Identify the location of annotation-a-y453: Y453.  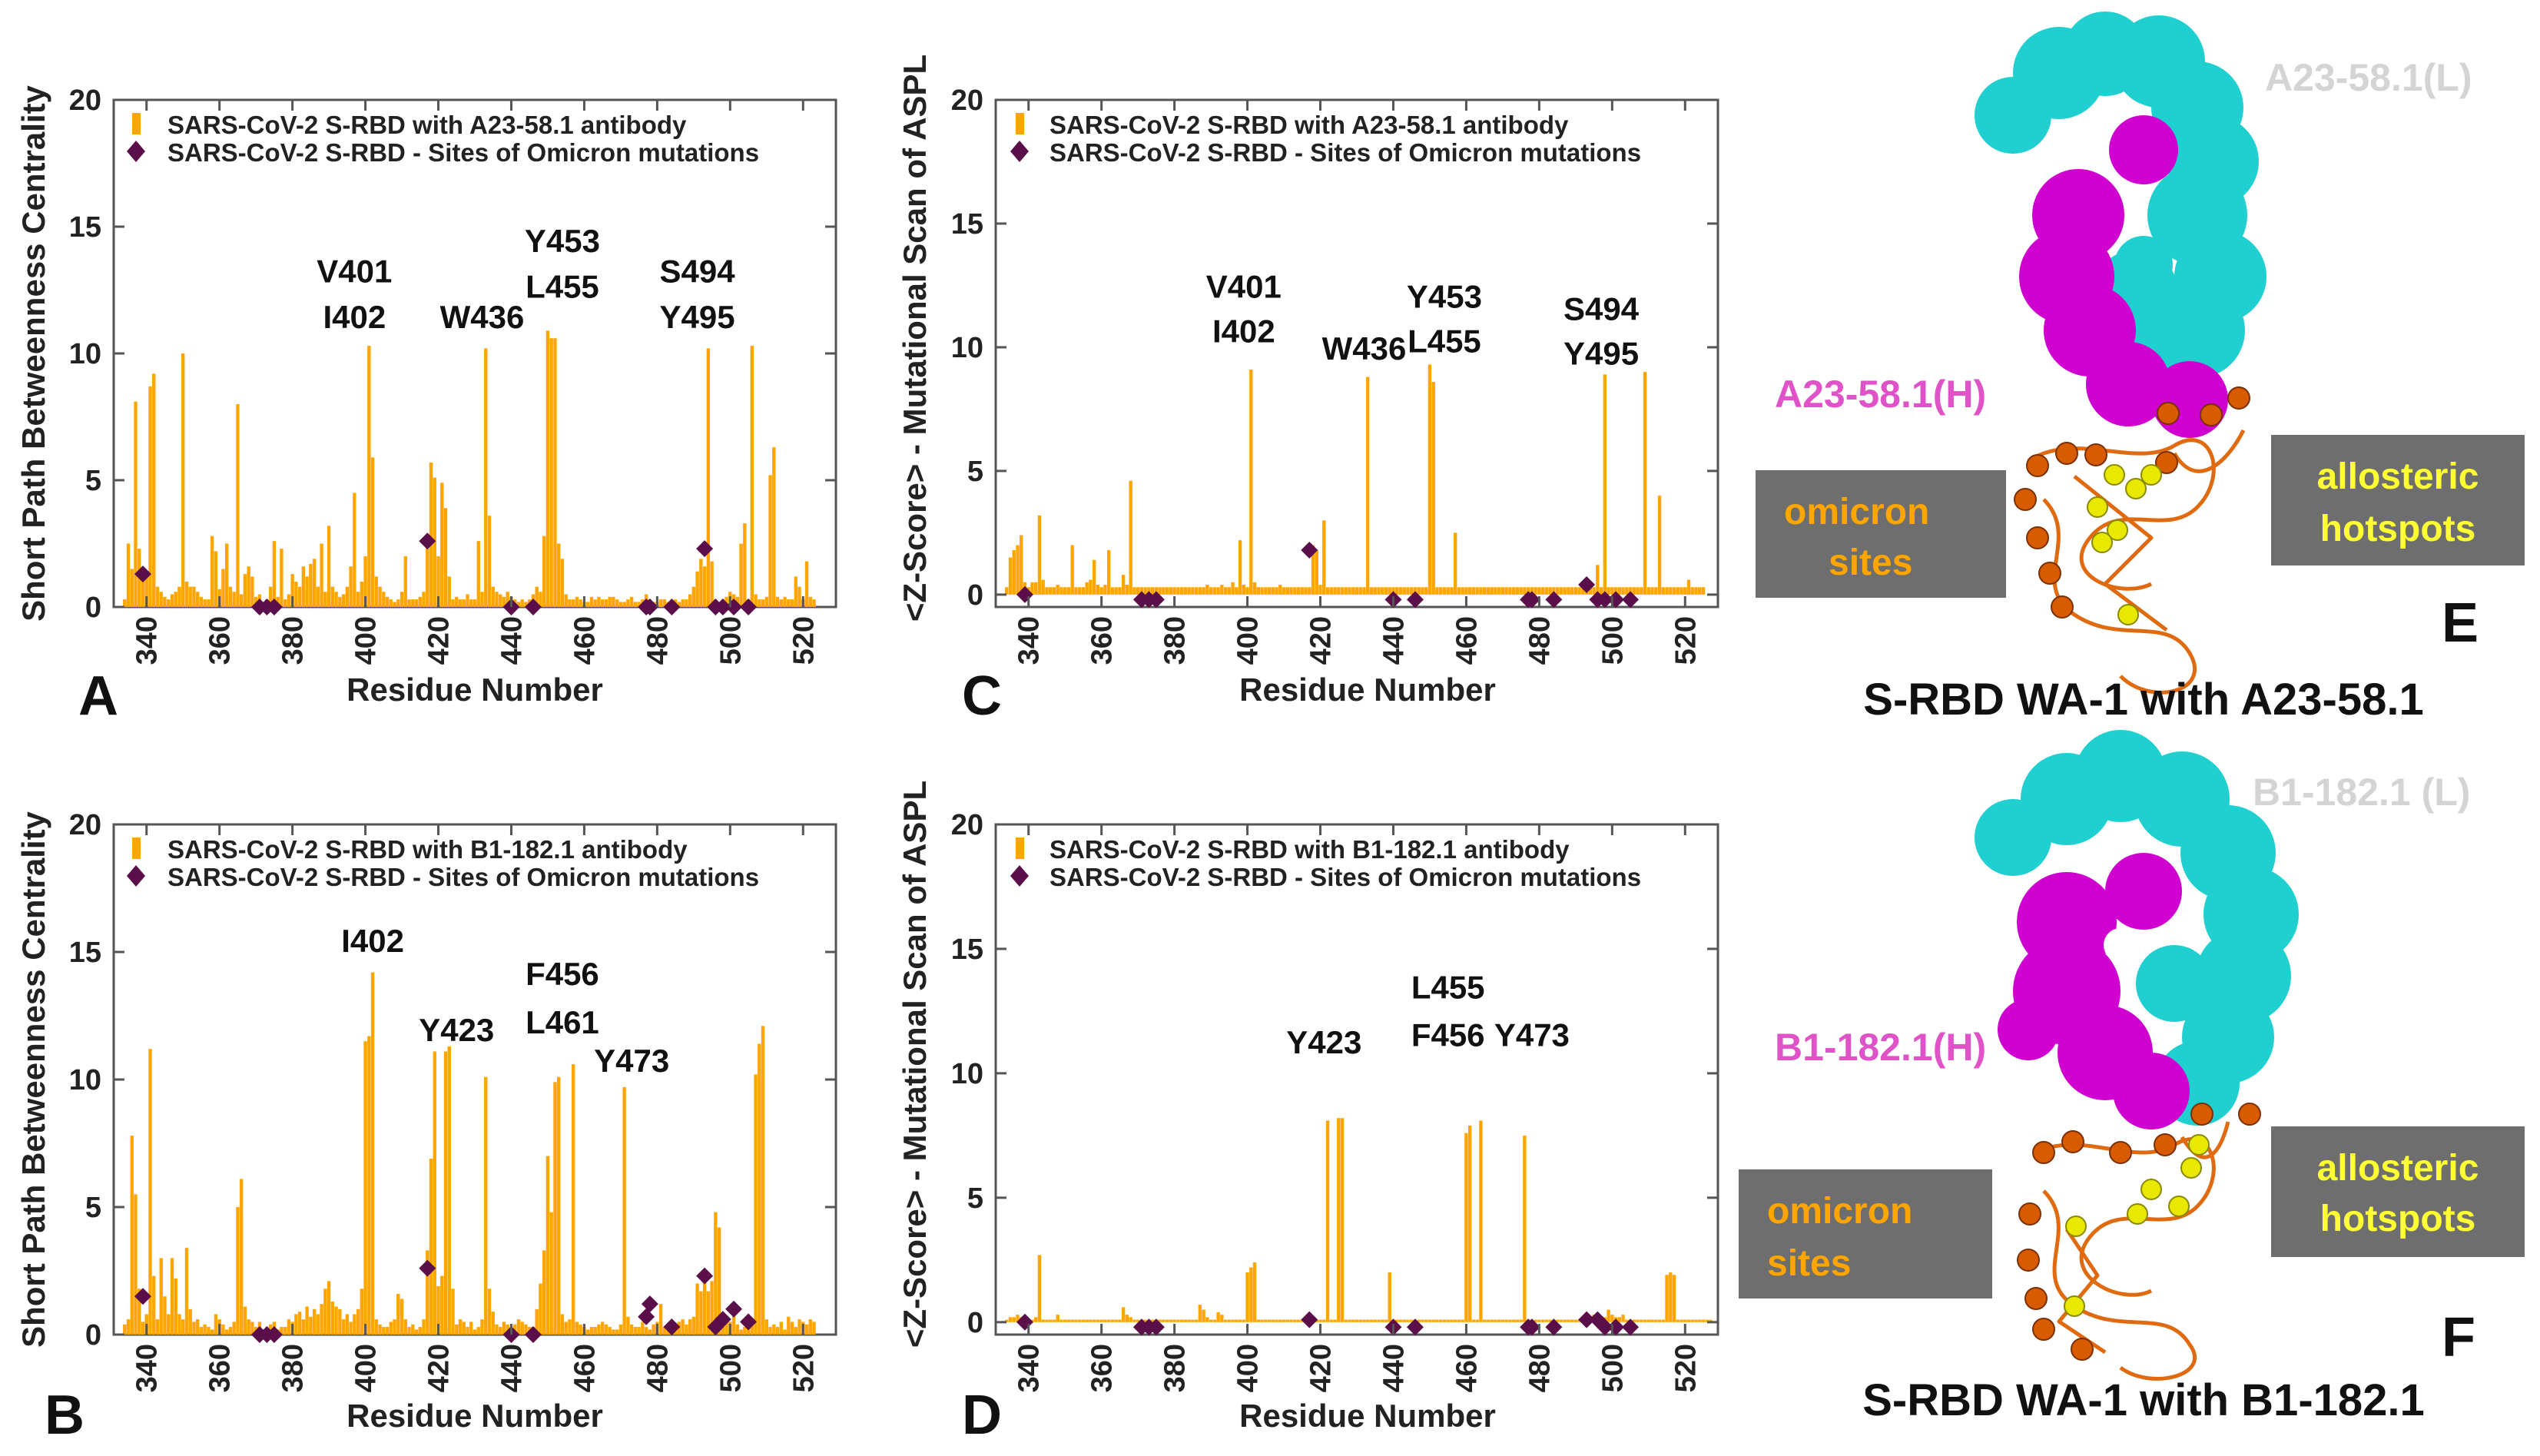
(562, 241).